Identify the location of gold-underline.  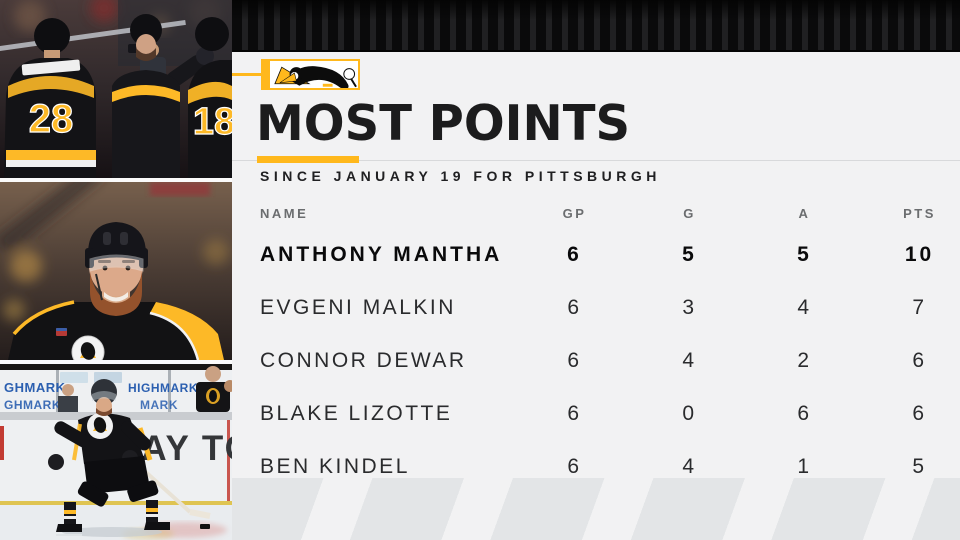
(308, 159).